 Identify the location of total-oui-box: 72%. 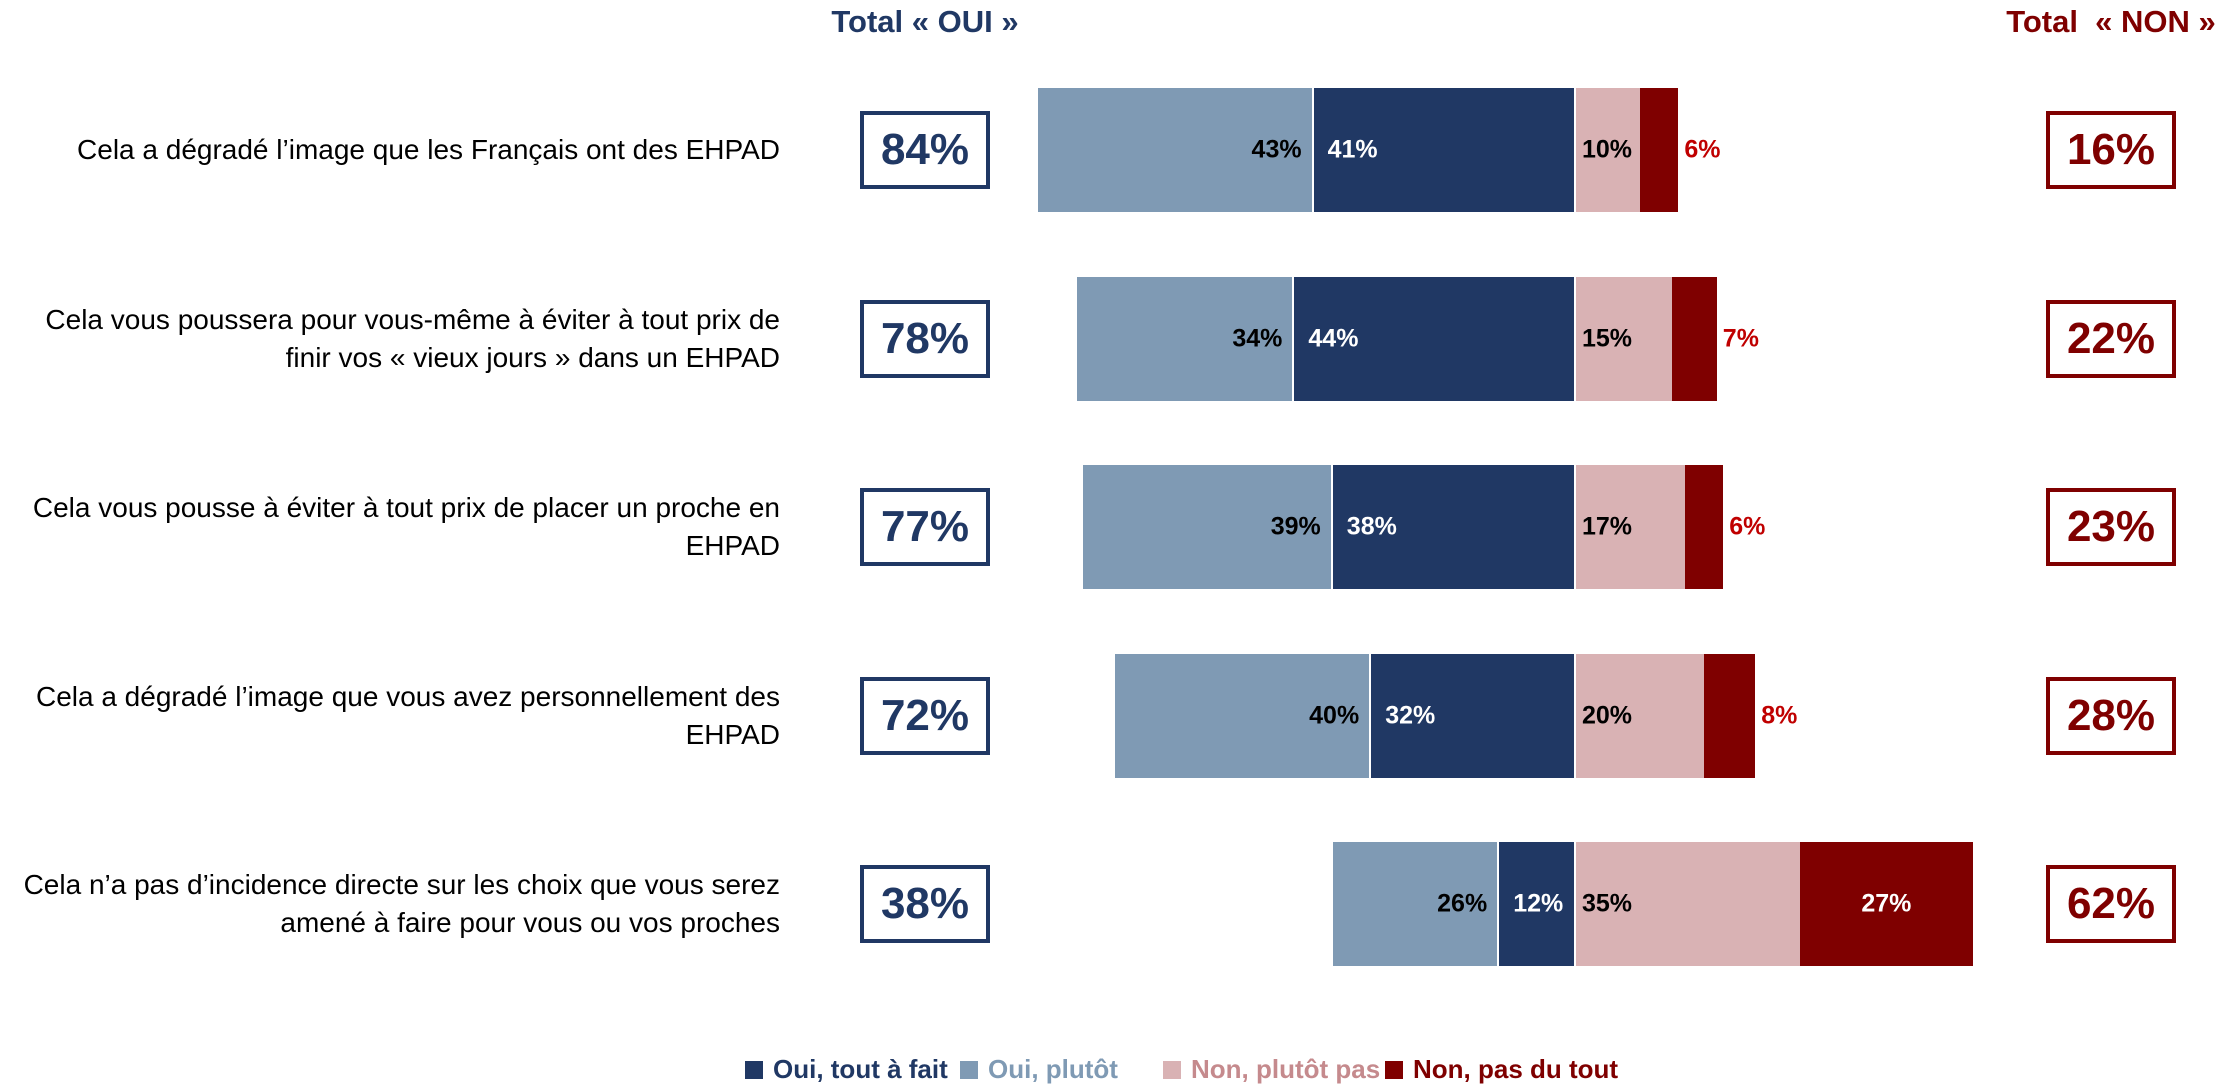
(925, 716).